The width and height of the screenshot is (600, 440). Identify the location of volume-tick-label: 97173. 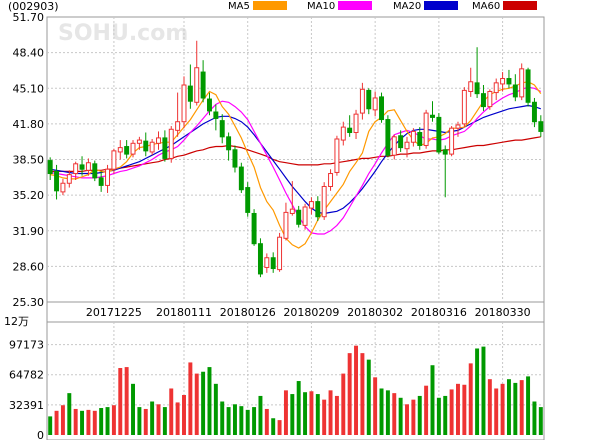
(26, 345).